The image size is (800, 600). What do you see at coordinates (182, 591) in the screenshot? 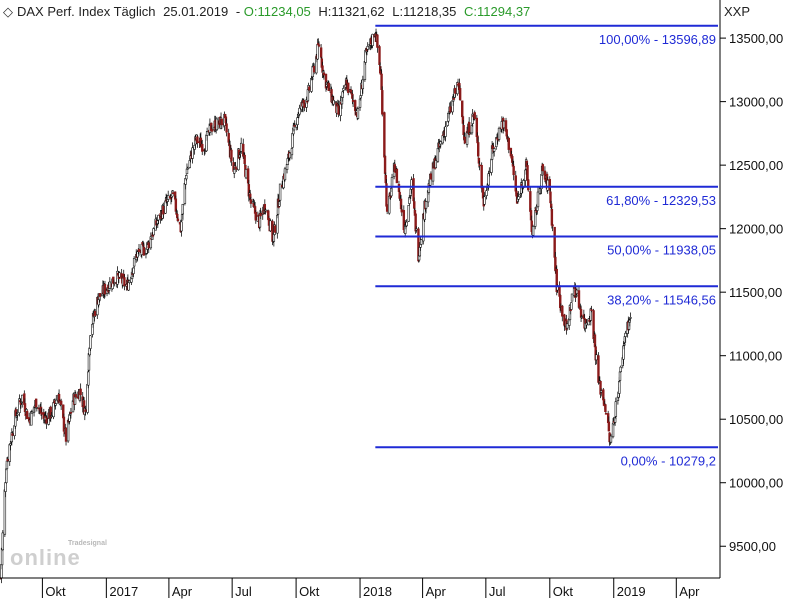
I see `x-tick-label: Apr` at bounding box center [182, 591].